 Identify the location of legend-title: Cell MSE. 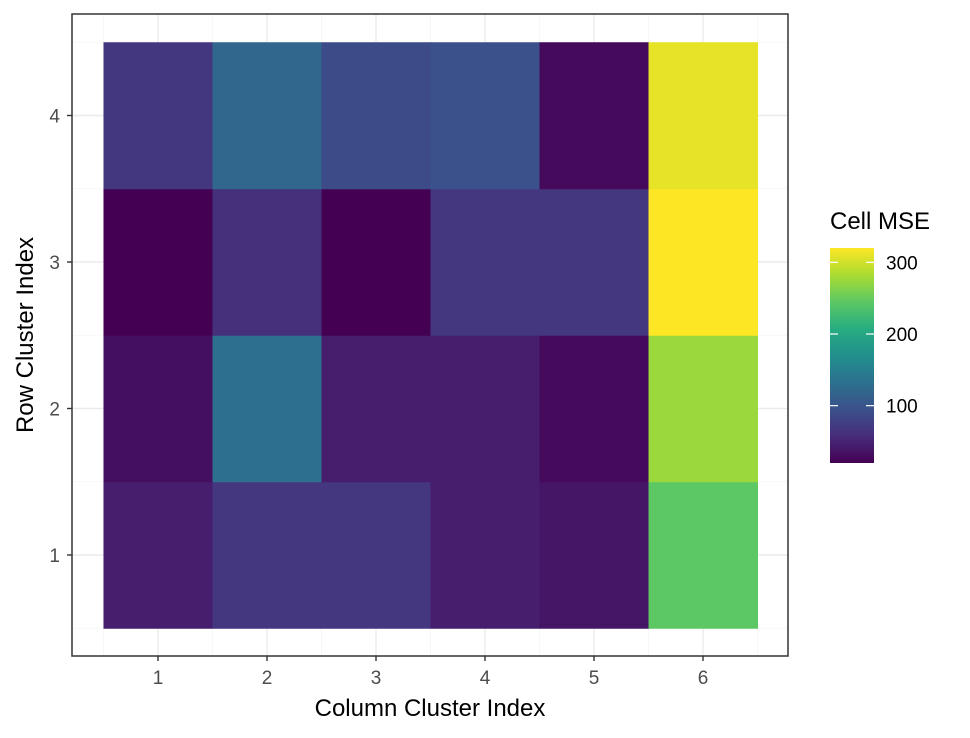
(880, 221).